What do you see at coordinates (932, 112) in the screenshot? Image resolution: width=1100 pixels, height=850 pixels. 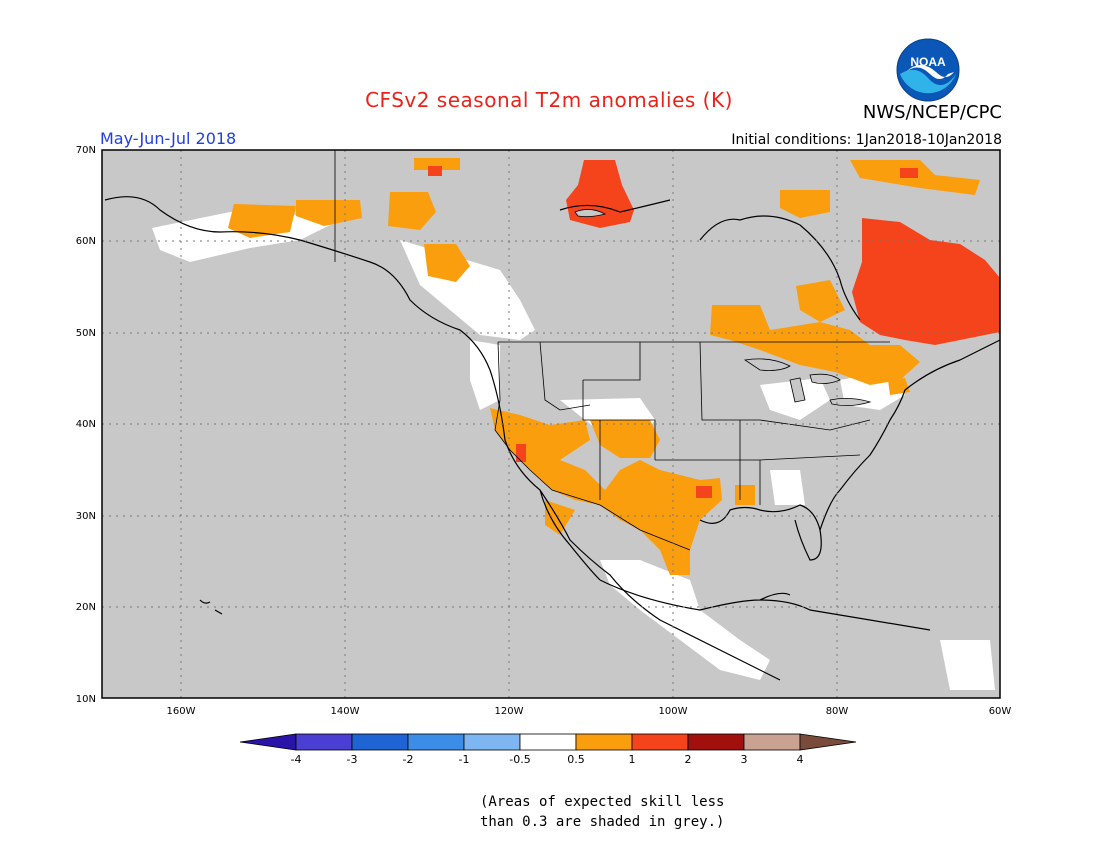 I see `agency-label: NWS/NCEP/CPC` at bounding box center [932, 112].